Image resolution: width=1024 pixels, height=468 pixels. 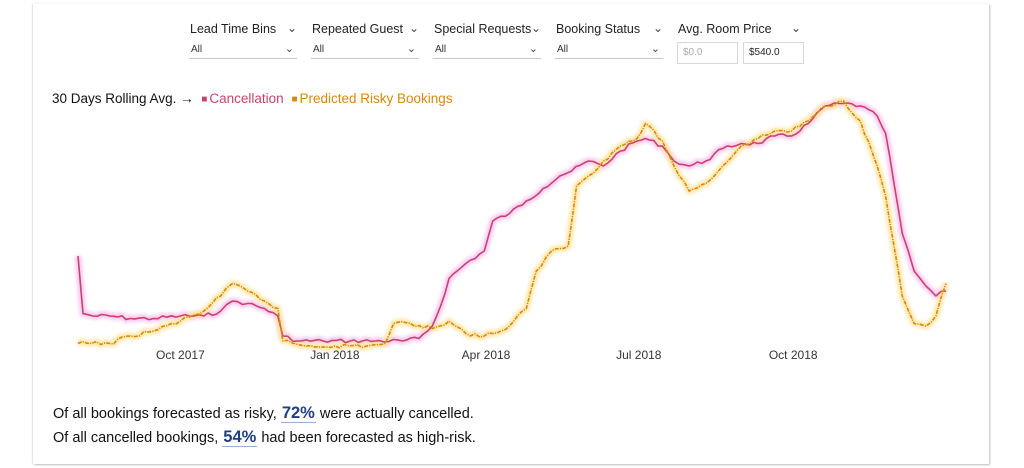 I want to click on x-tick-label: Apr 2018, so click(x=486, y=355).